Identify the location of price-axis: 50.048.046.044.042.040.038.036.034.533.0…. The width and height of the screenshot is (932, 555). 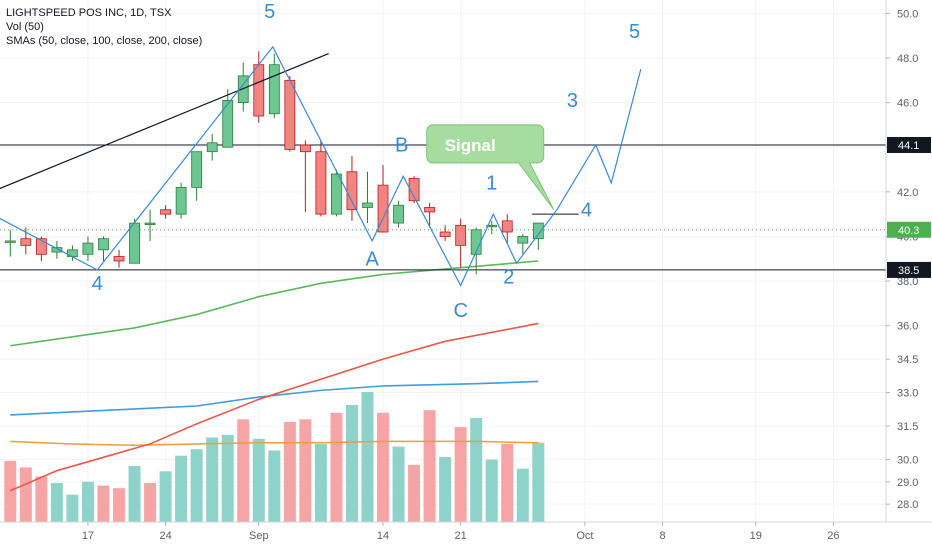
(908, 261).